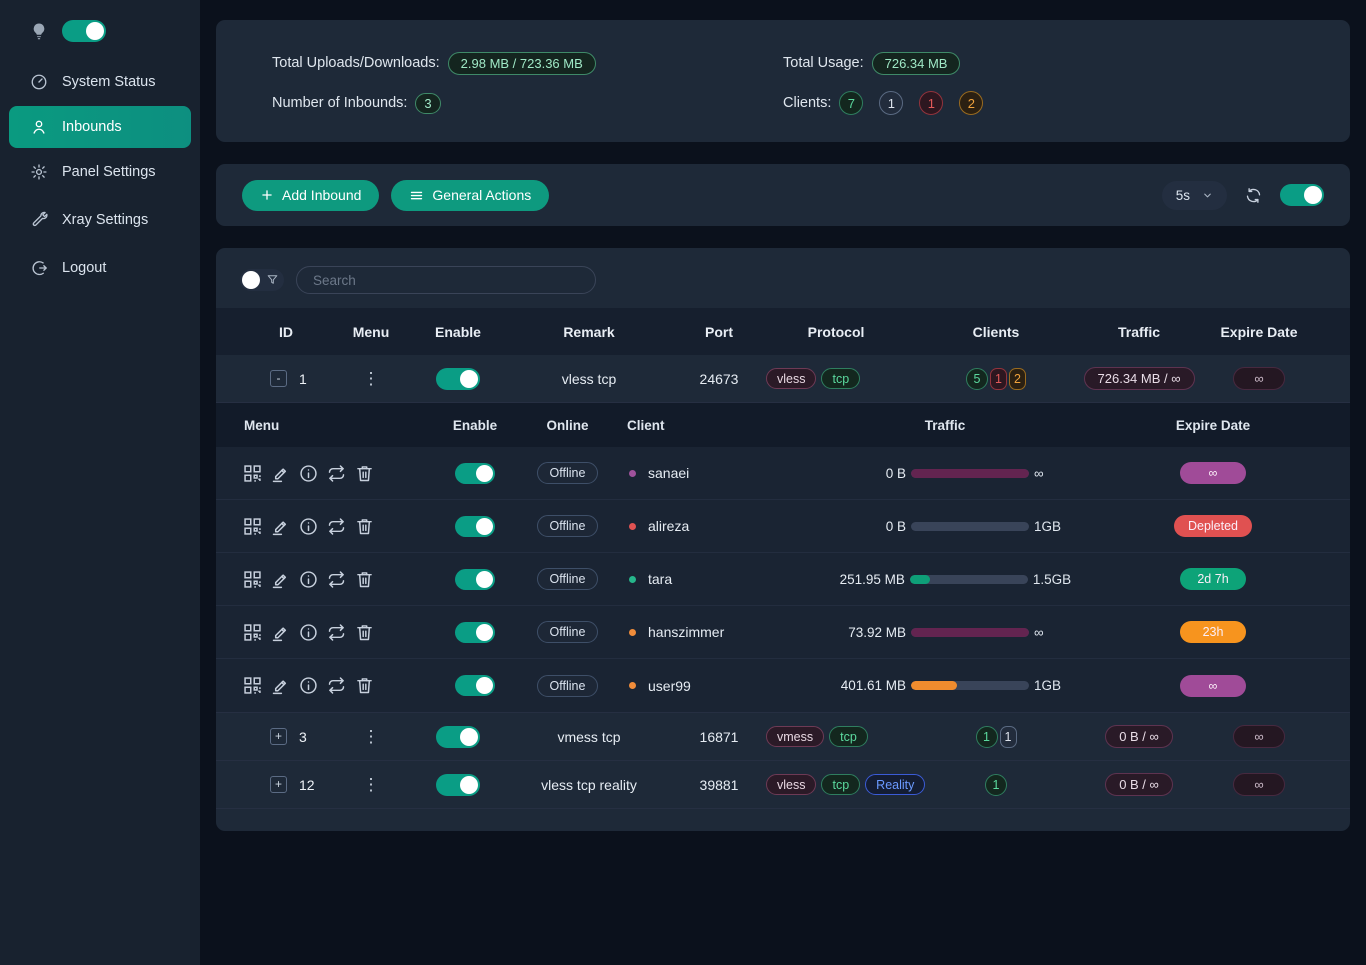 The width and height of the screenshot is (1366, 965). I want to click on refresh-icon, so click(1253, 195).